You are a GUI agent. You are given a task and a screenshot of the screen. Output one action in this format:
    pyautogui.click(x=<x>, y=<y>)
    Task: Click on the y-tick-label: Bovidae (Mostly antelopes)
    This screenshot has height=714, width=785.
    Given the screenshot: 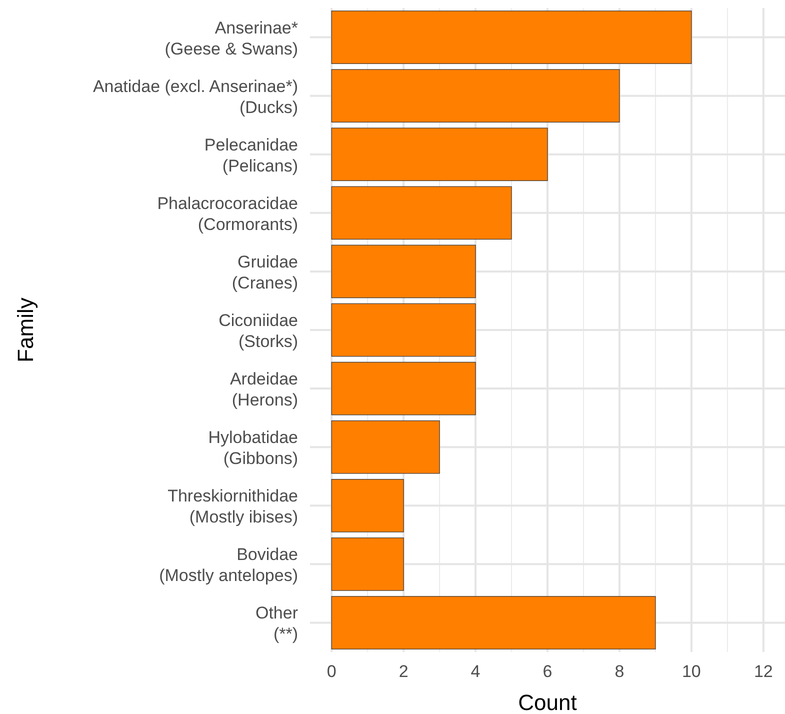 What is the action you would take?
    pyautogui.click(x=228, y=564)
    